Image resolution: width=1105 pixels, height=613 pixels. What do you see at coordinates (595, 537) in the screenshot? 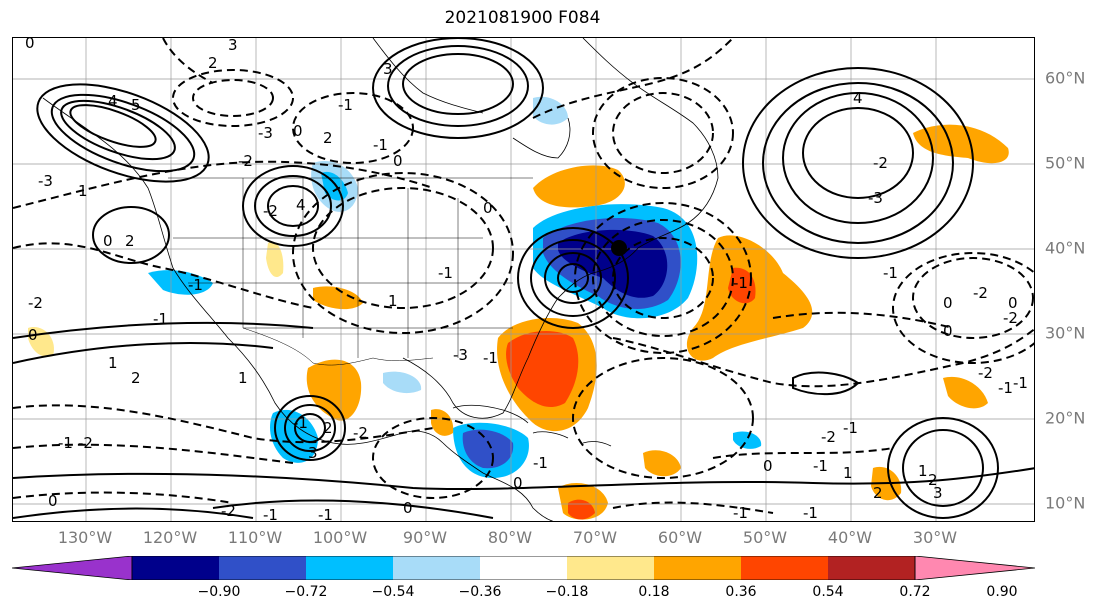
I see `longitude-tick-label: 70°W` at bounding box center [595, 537].